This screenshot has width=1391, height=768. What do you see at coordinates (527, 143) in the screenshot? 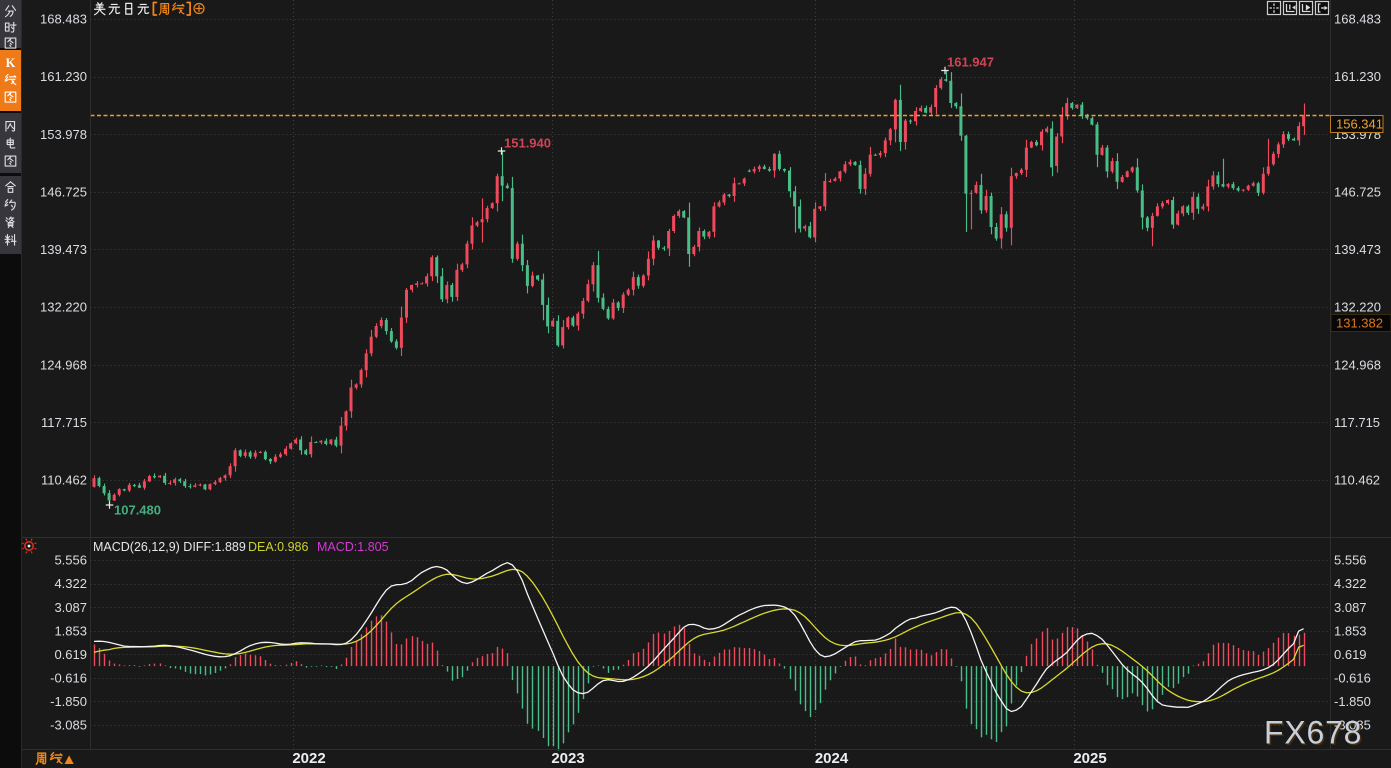
I see `svg-text: 151.940` at bounding box center [527, 143].